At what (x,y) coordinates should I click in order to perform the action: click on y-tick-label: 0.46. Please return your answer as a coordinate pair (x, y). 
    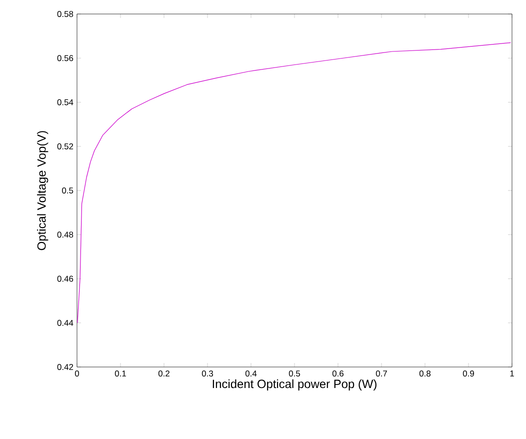
    Looking at the image, I should click on (65, 279).